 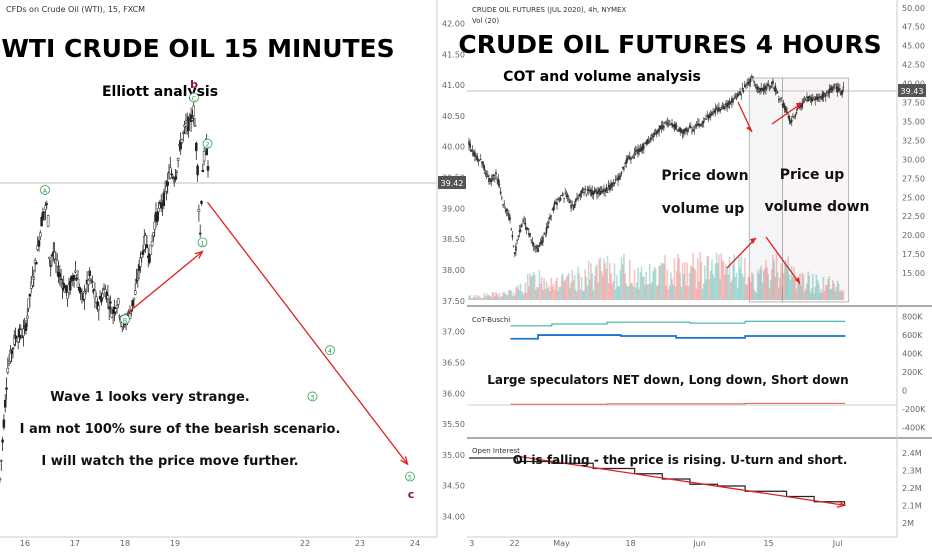 I want to click on right-y-tick: 47.50, so click(x=913, y=27).